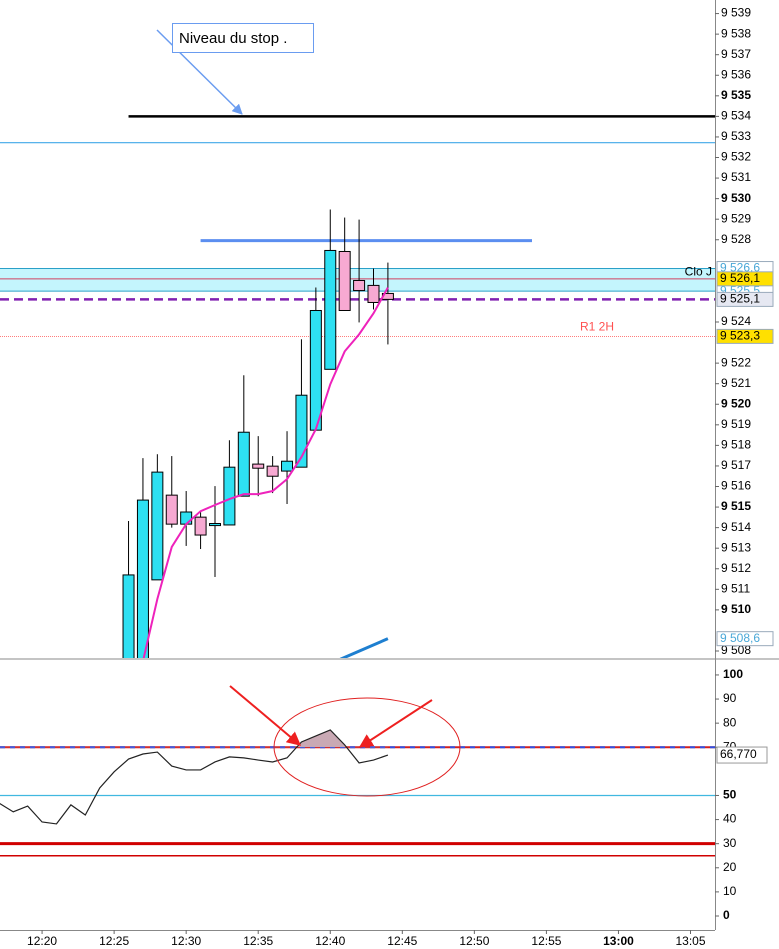 The image size is (779, 949). Describe the element at coordinates (736, 362) in the screenshot. I see `y-tick-label: 9 522` at that location.